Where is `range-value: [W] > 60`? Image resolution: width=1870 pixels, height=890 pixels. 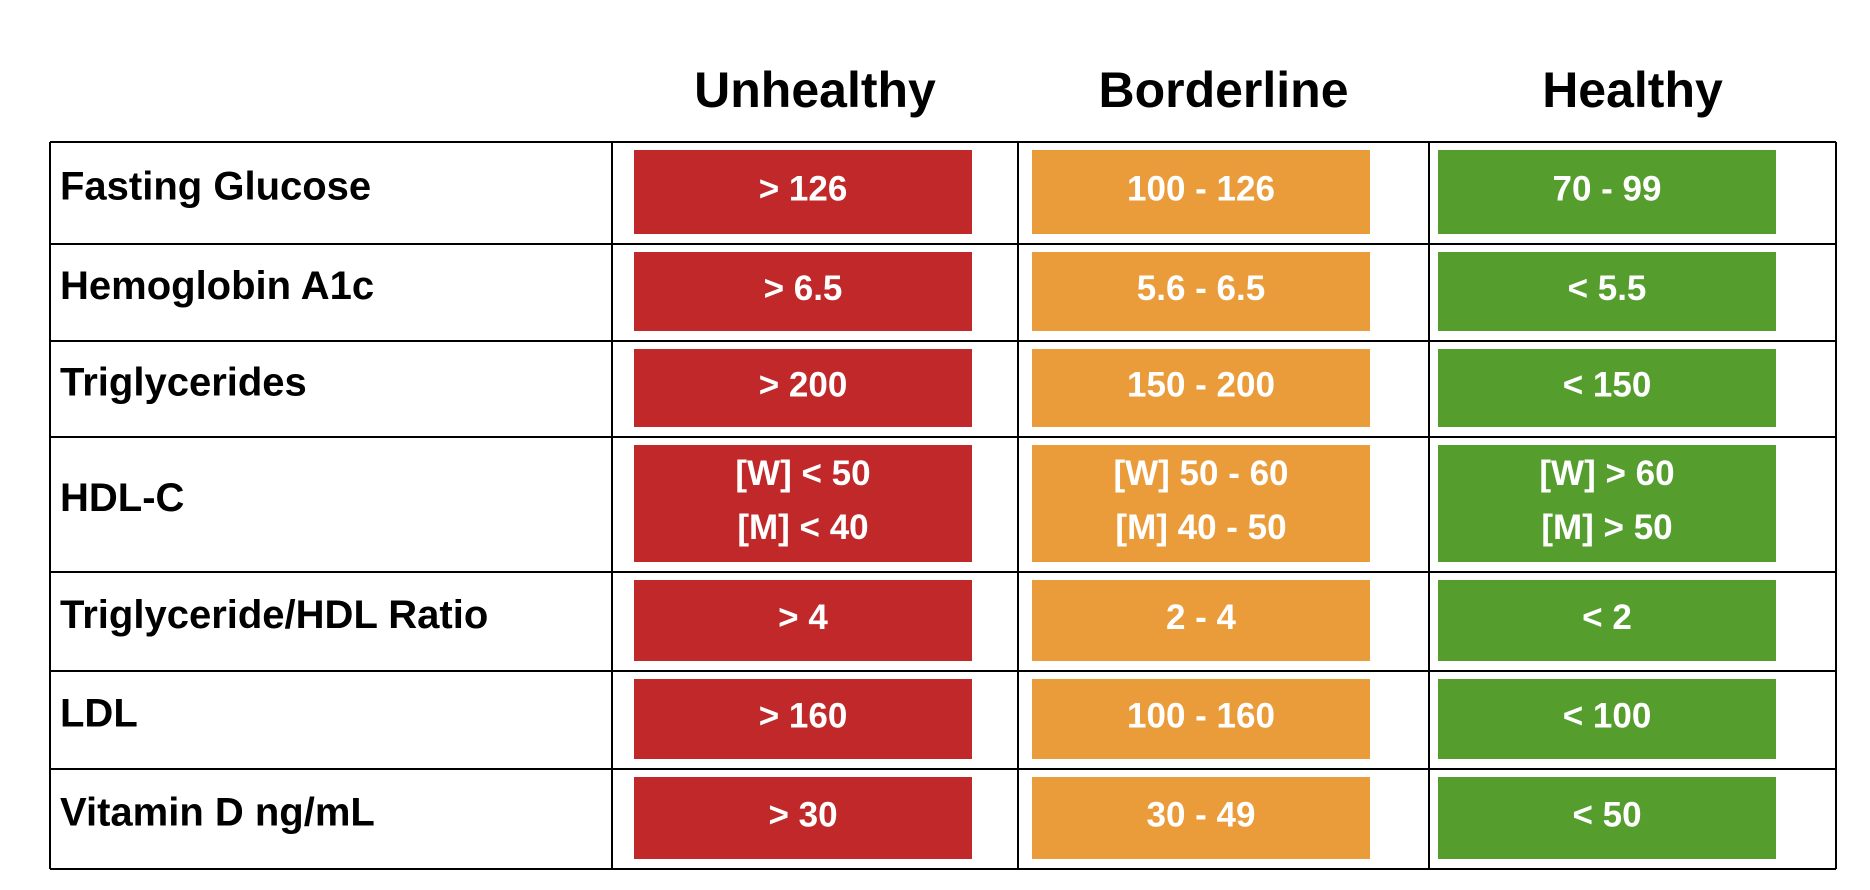
range-value: [W] > 60 is located at coordinates (1606, 473).